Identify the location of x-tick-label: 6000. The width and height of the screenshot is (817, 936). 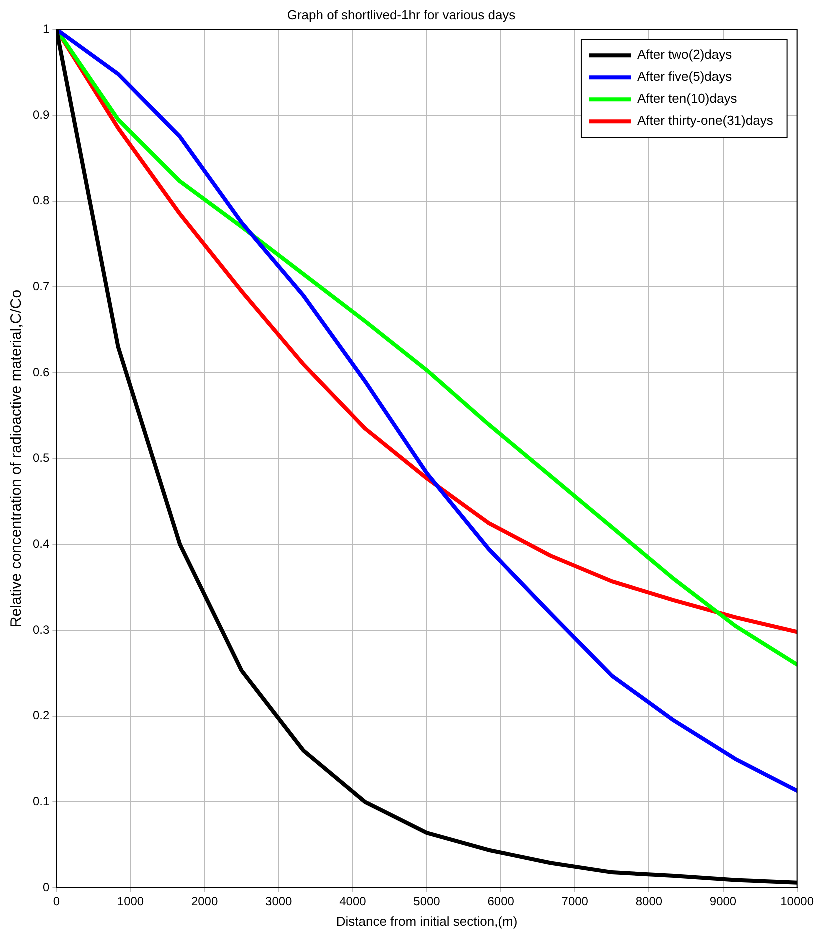
(501, 901).